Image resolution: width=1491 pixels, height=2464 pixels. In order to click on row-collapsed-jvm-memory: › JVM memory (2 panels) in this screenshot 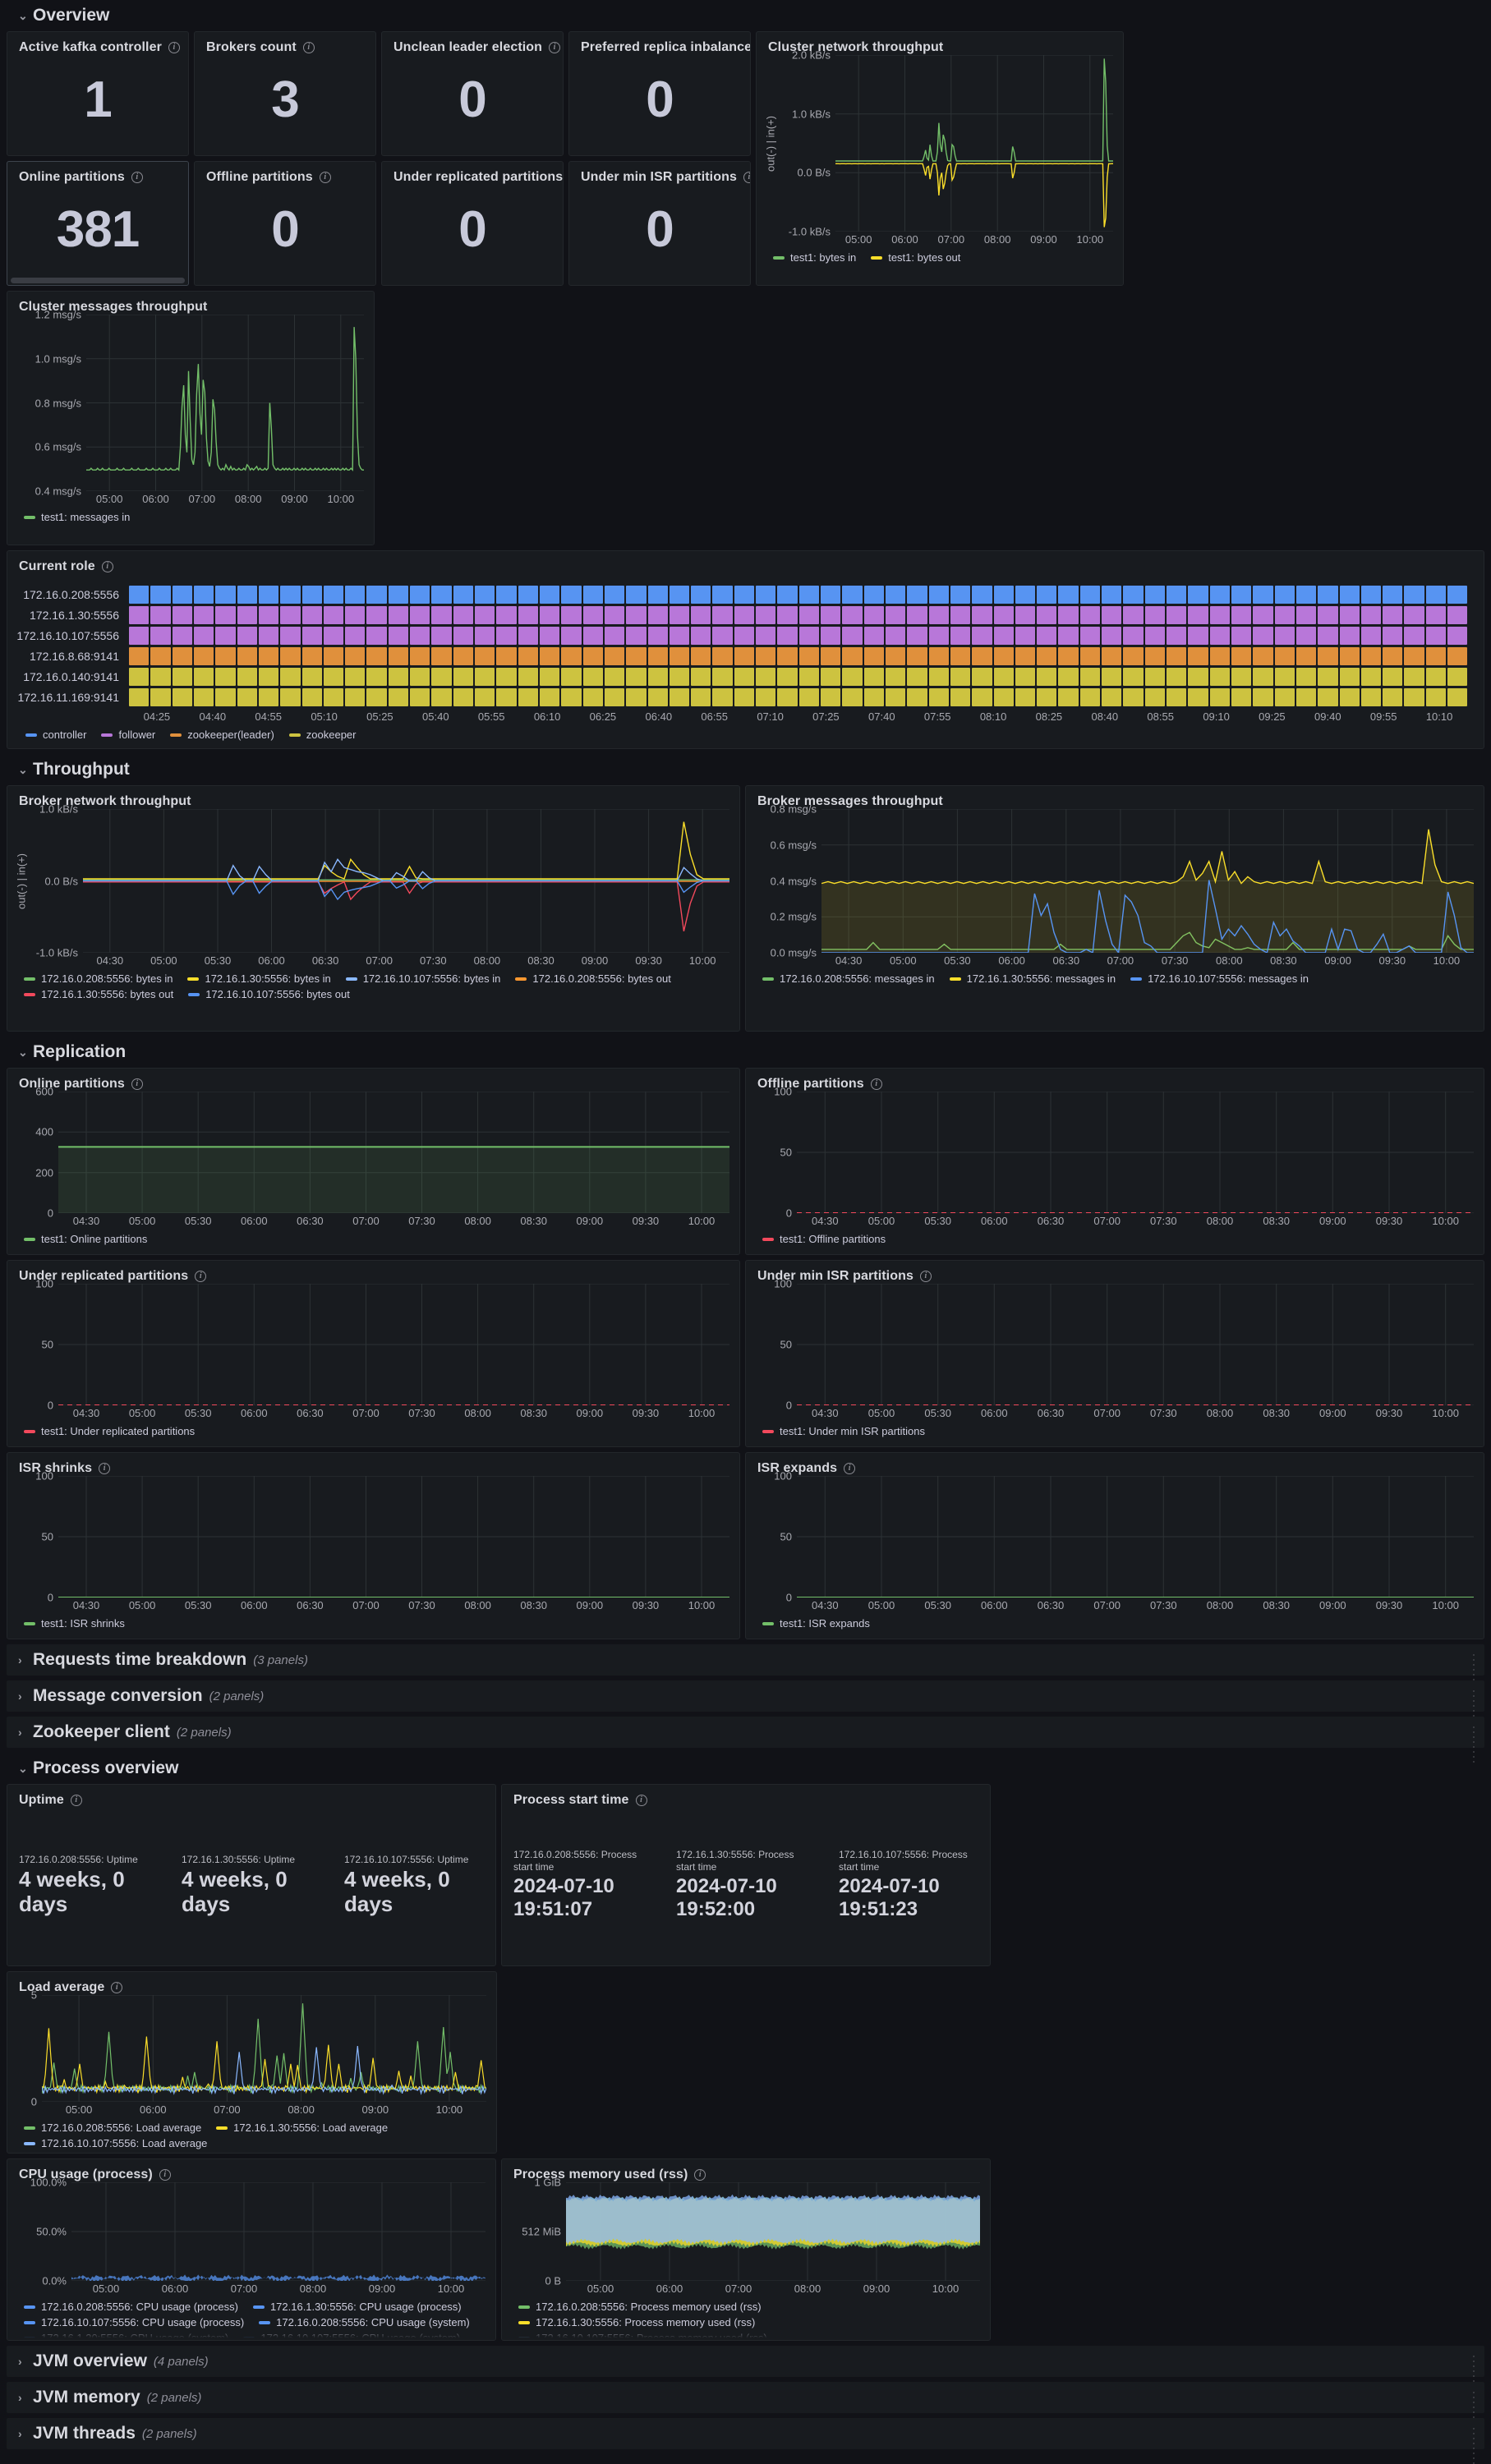, I will do `click(745, 2405)`.